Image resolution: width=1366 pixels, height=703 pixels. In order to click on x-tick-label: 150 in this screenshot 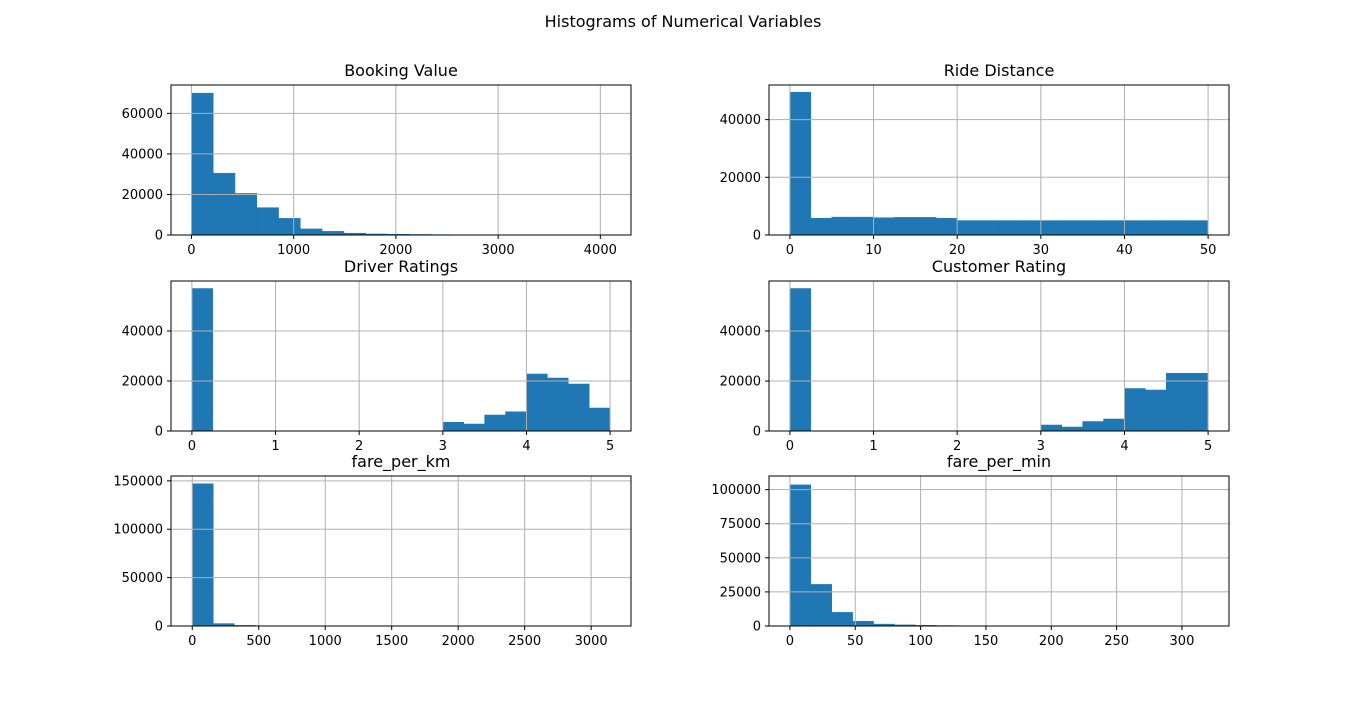, I will do `click(986, 641)`.